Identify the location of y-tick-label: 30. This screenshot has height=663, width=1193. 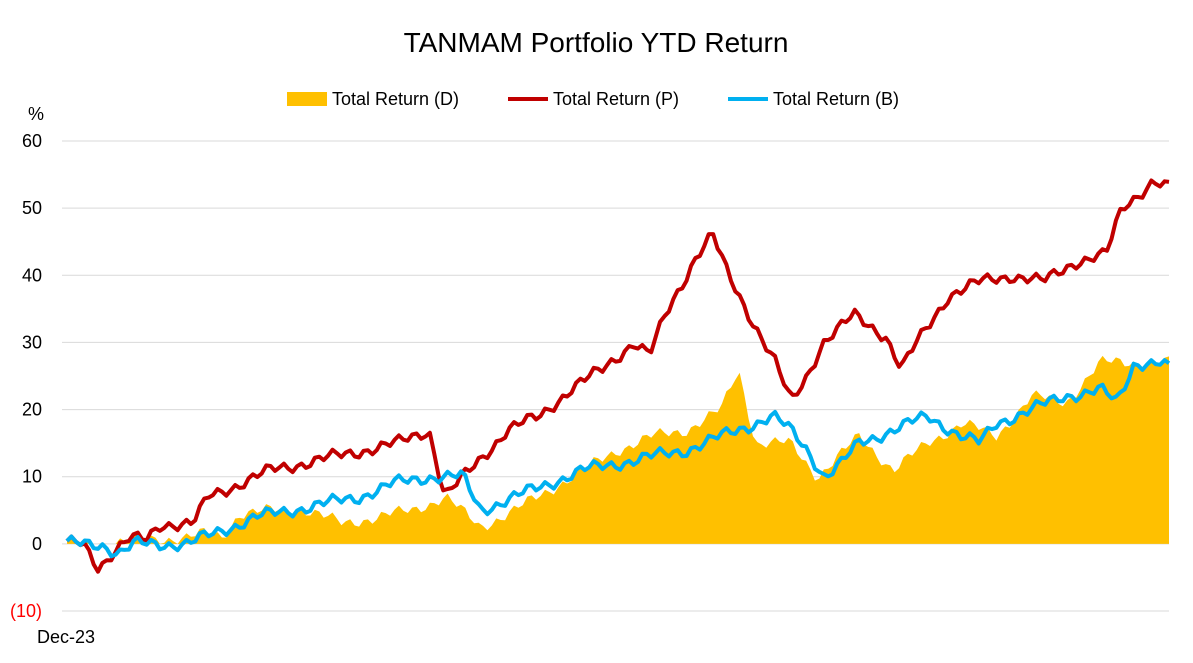
(32, 342).